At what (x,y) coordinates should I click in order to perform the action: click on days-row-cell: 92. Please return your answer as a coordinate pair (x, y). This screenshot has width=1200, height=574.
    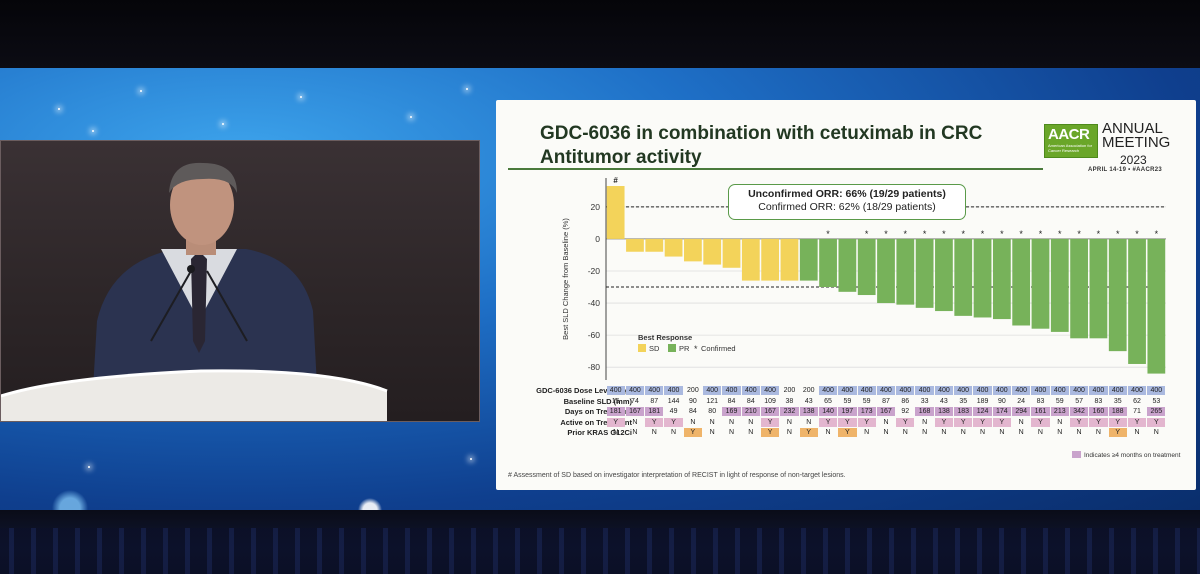
    Looking at the image, I should click on (905, 411).